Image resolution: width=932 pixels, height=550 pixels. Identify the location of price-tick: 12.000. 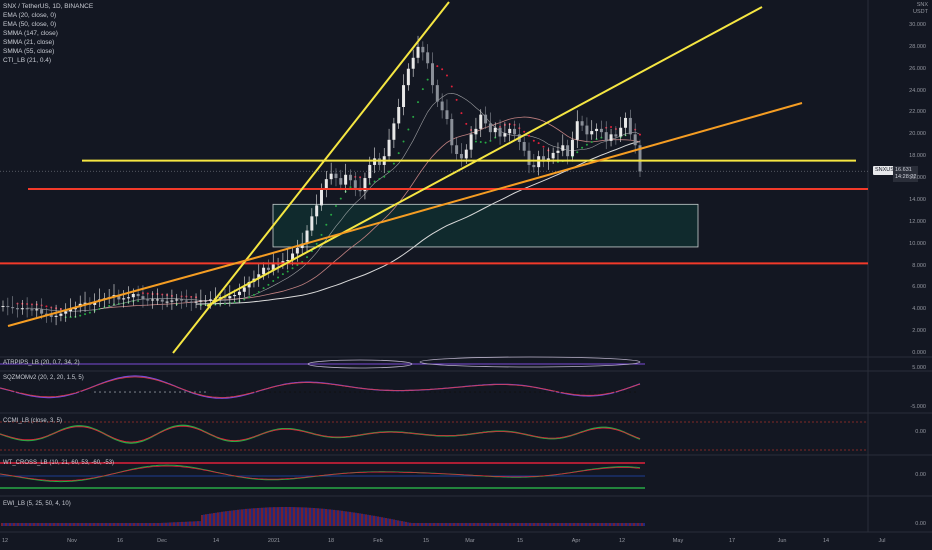
(917, 221).